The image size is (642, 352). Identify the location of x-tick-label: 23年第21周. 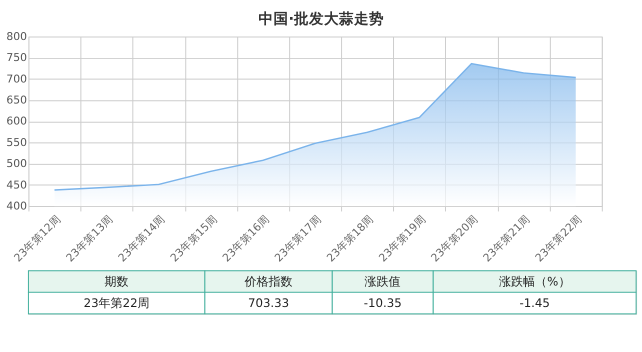
(506, 238).